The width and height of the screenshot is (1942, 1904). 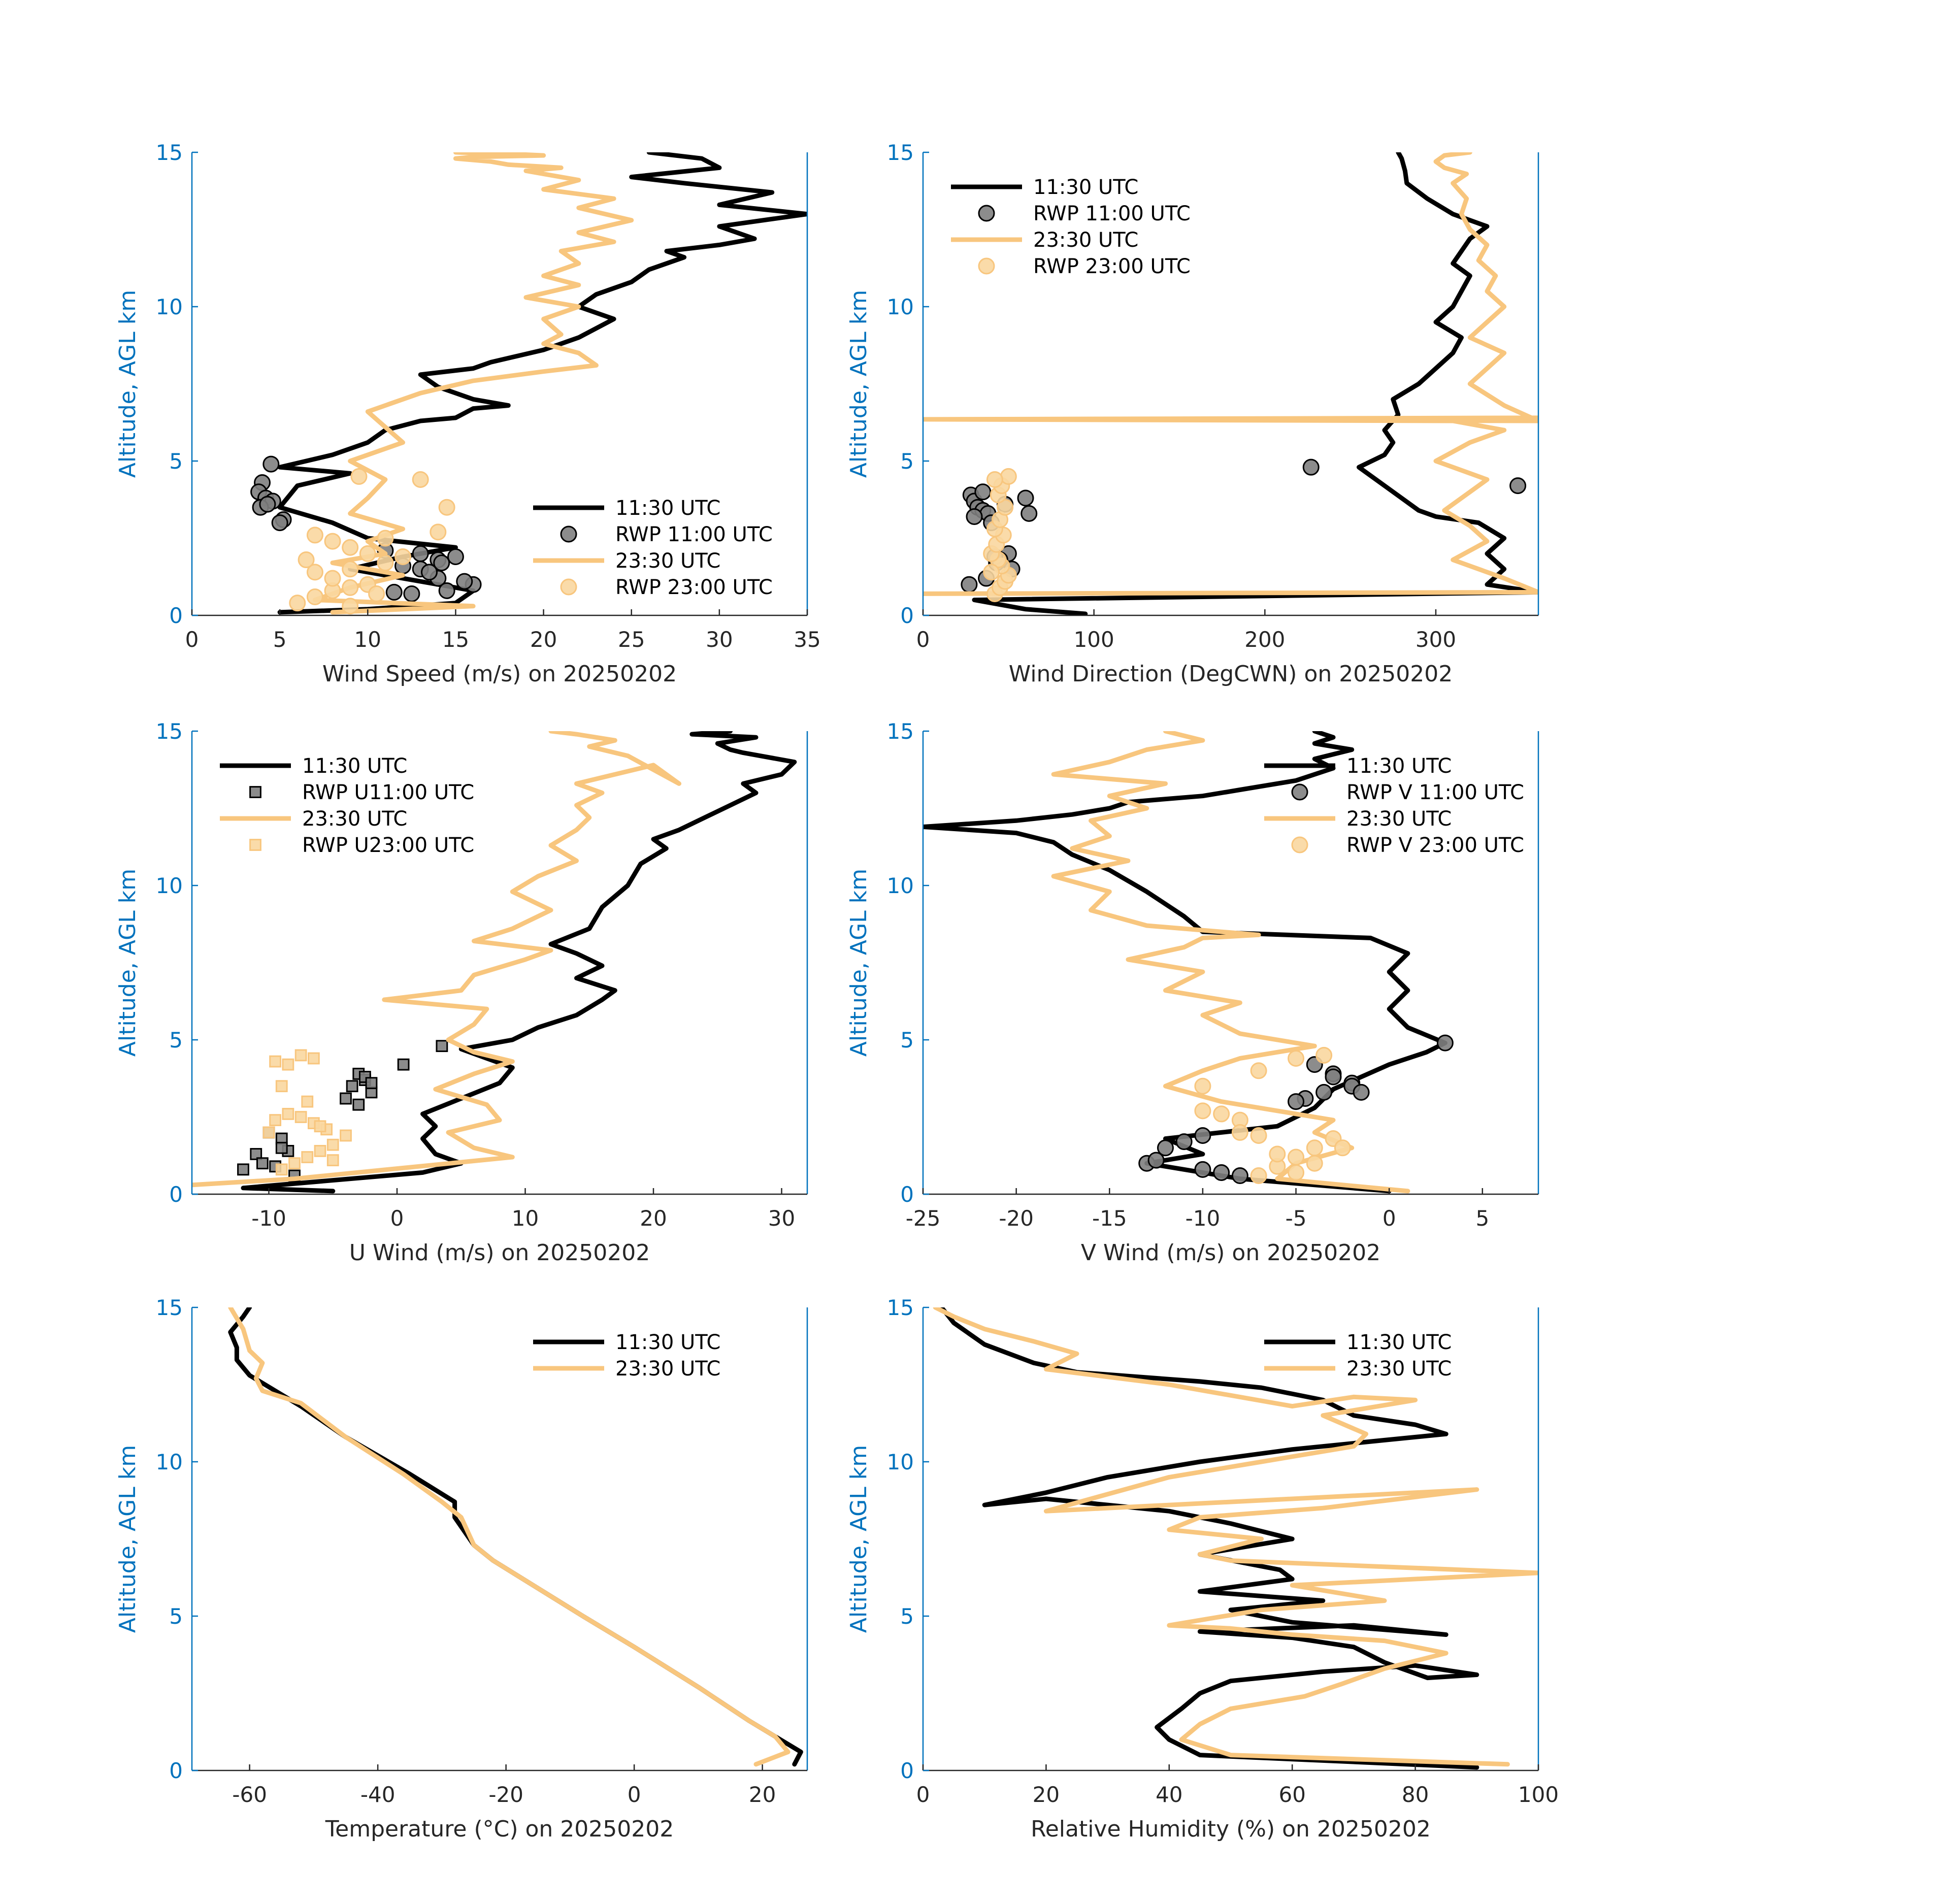 I want to click on x-axis-label: Wind Speed (m/s) on 20250202, so click(x=499, y=674).